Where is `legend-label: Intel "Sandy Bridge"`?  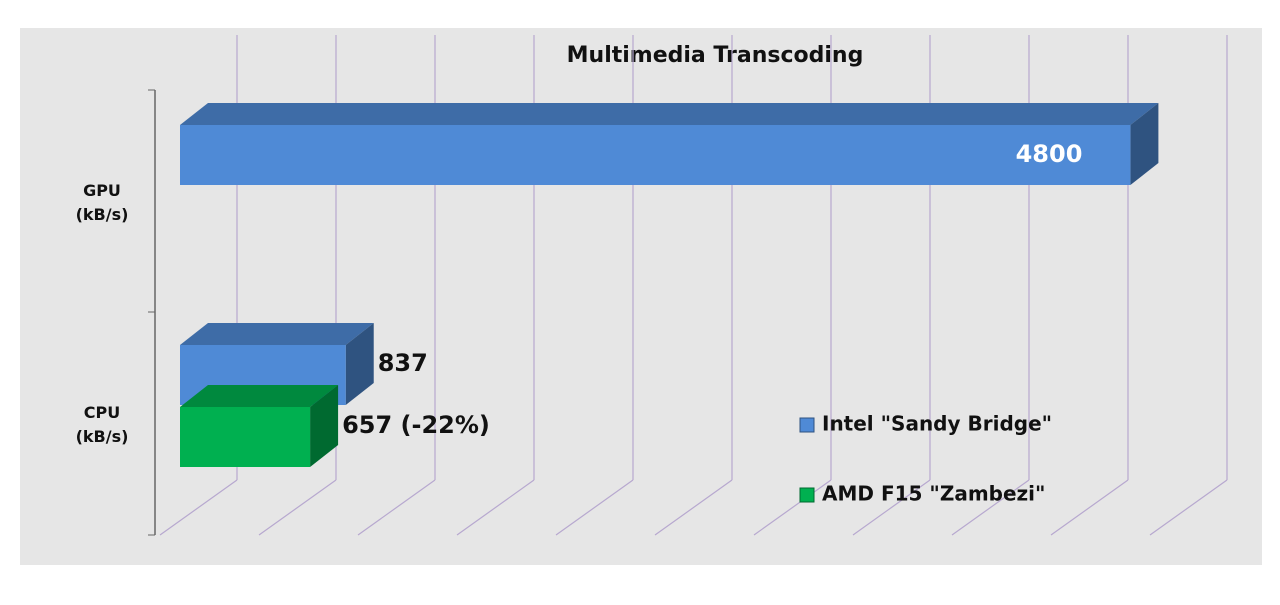 legend-label: Intel "Sandy Bridge" is located at coordinates (937, 424).